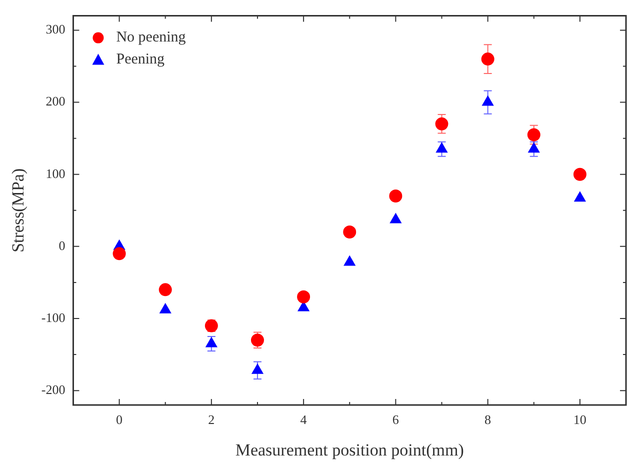 This screenshot has width=633, height=467. Describe the element at coordinates (211, 420) in the screenshot. I see `x-tick-label: 2` at that location.